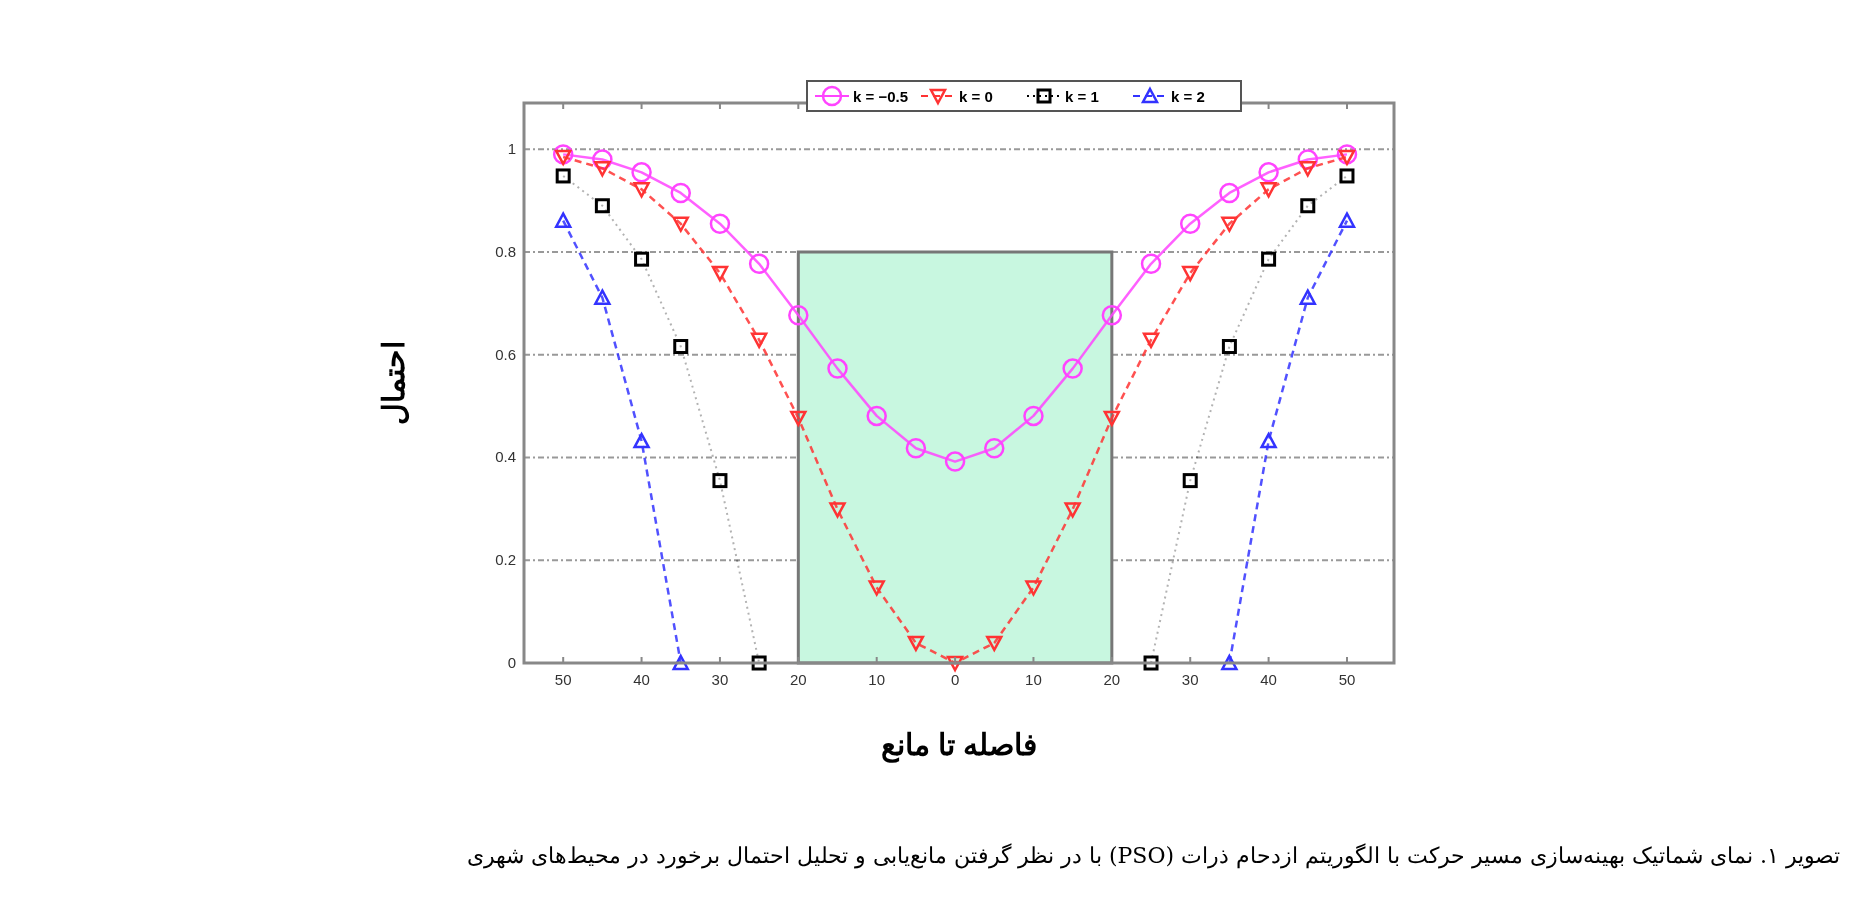  What do you see at coordinates (955, 679) in the screenshot?
I see `x-tick-label: 0` at bounding box center [955, 679].